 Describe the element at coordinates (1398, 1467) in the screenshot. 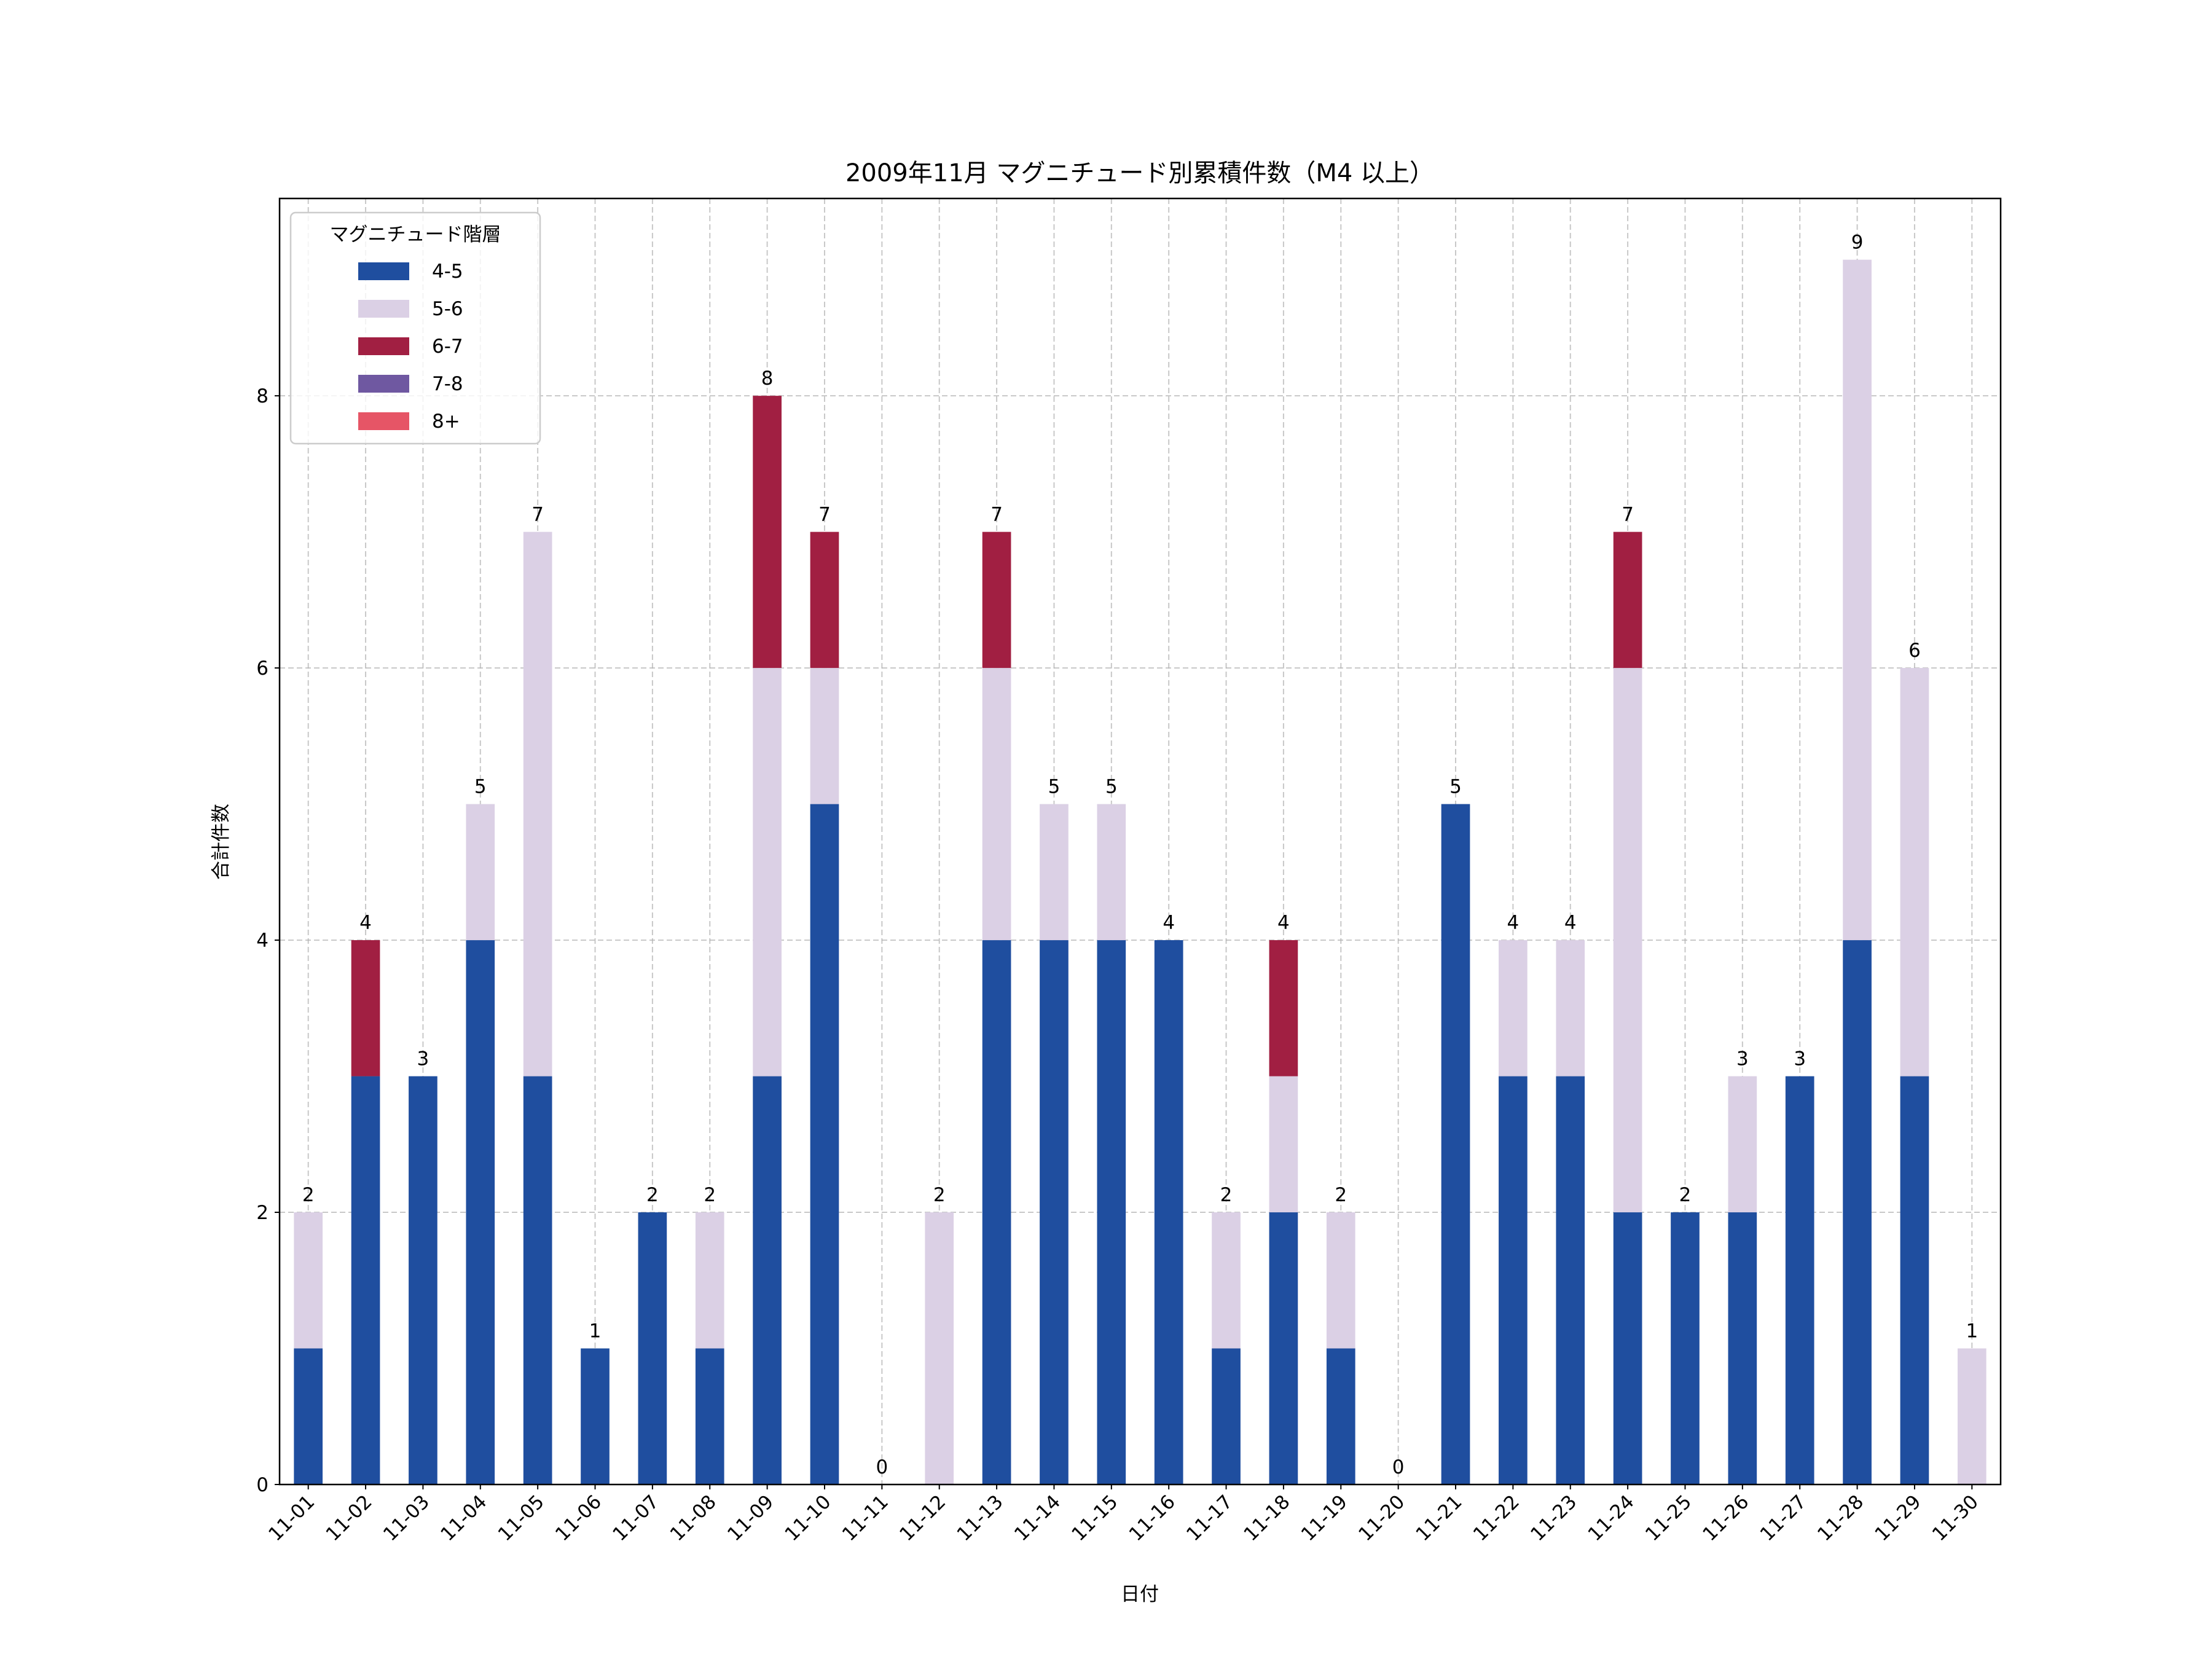

I see `total-label: 0` at that location.